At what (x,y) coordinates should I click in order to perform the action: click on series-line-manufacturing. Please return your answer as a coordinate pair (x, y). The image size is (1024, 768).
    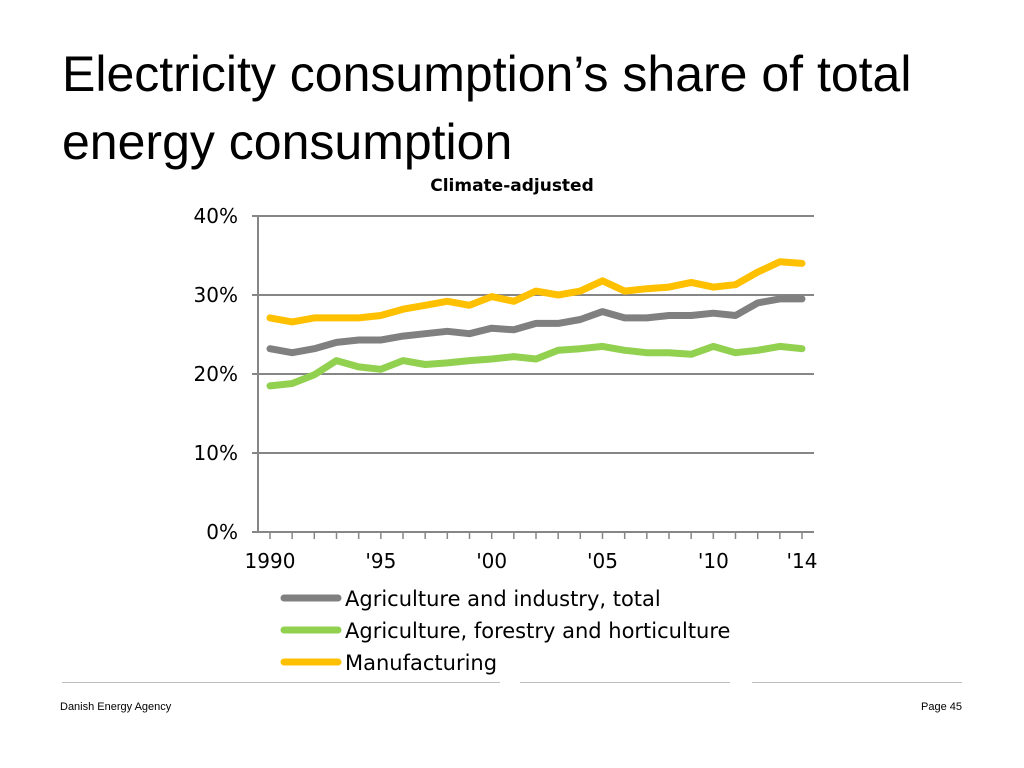
    Looking at the image, I should click on (536, 292).